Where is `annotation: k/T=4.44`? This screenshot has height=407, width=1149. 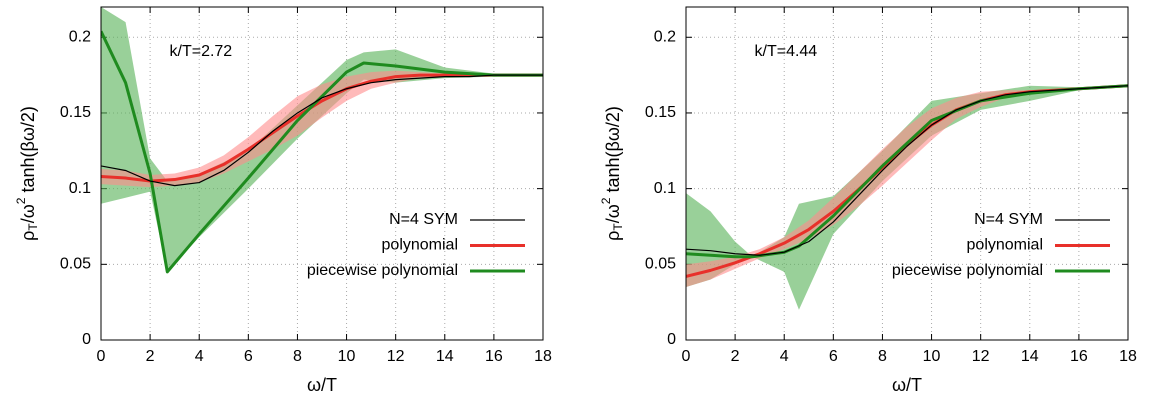 annotation: k/T=4.44 is located at coordinates (786, 51).